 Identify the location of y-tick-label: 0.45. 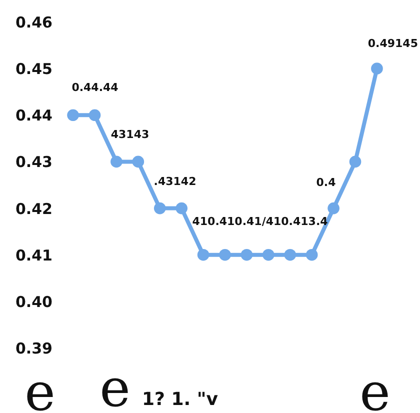
(33, 69).